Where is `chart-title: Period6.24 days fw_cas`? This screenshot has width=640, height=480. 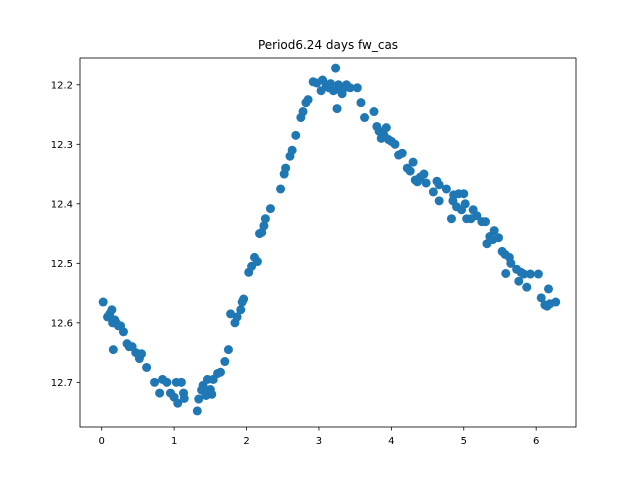 chart-title: Period6.24 days fw_cas is located at coordinates (328, 45).